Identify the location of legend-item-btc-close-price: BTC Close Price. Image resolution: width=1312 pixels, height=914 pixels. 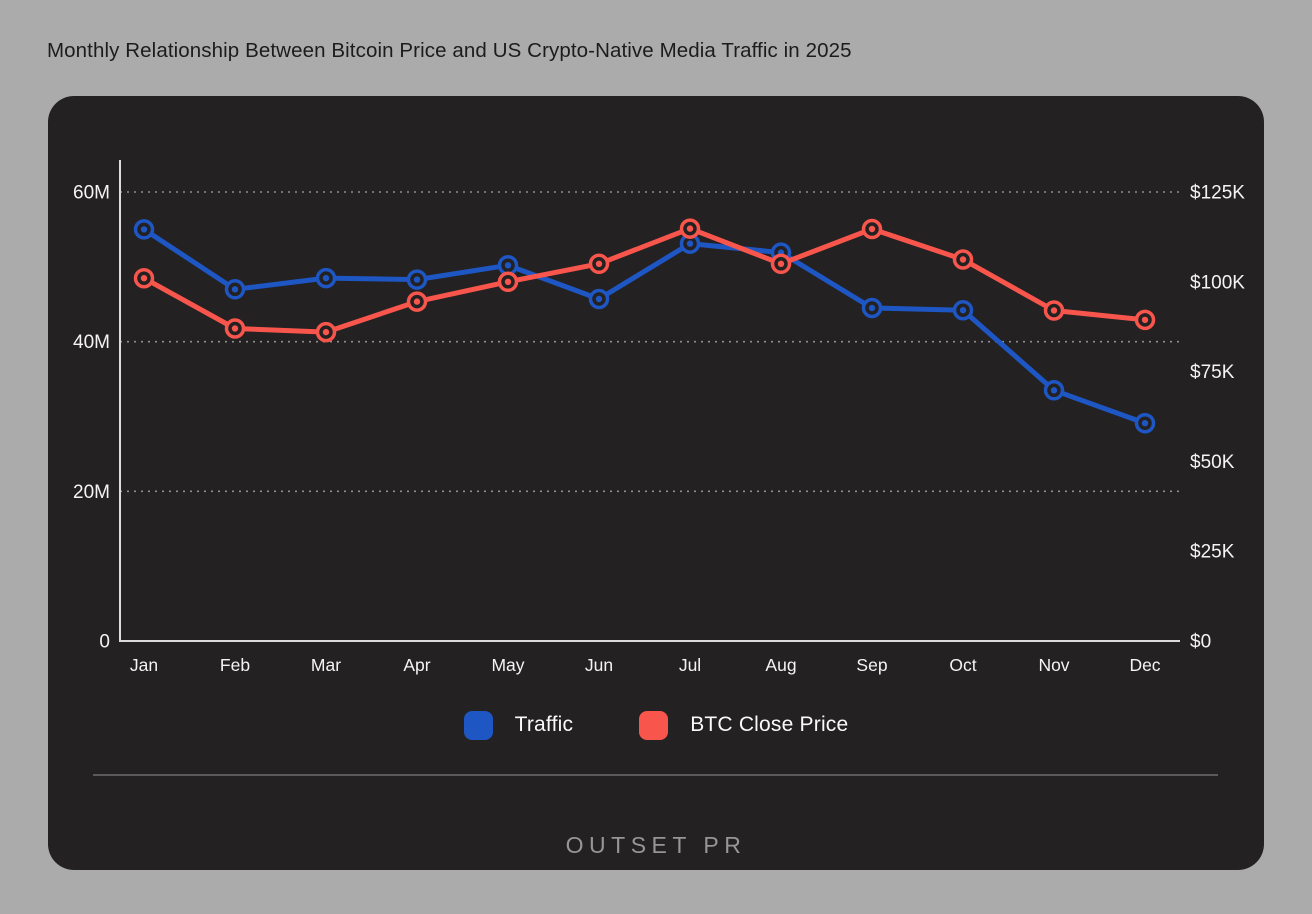
(744, 725).